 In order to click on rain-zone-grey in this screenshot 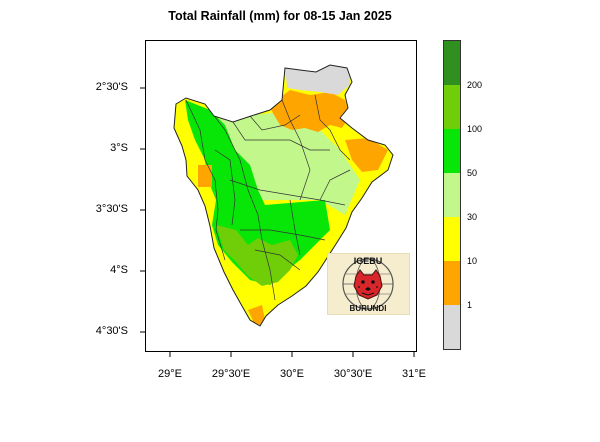, I will do `click(317, 80)`.